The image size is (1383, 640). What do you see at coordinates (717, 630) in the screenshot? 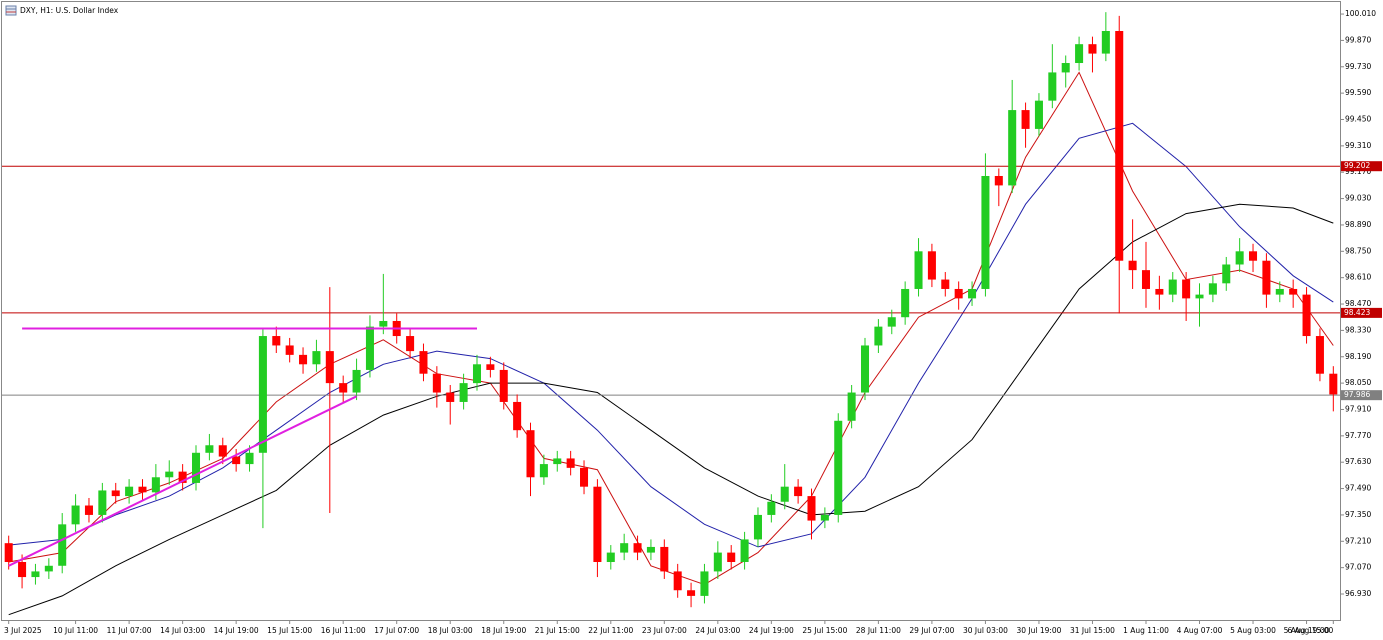
I see `x-tick-label: 24 Jul 03:00` at bounding box center [717, 630].